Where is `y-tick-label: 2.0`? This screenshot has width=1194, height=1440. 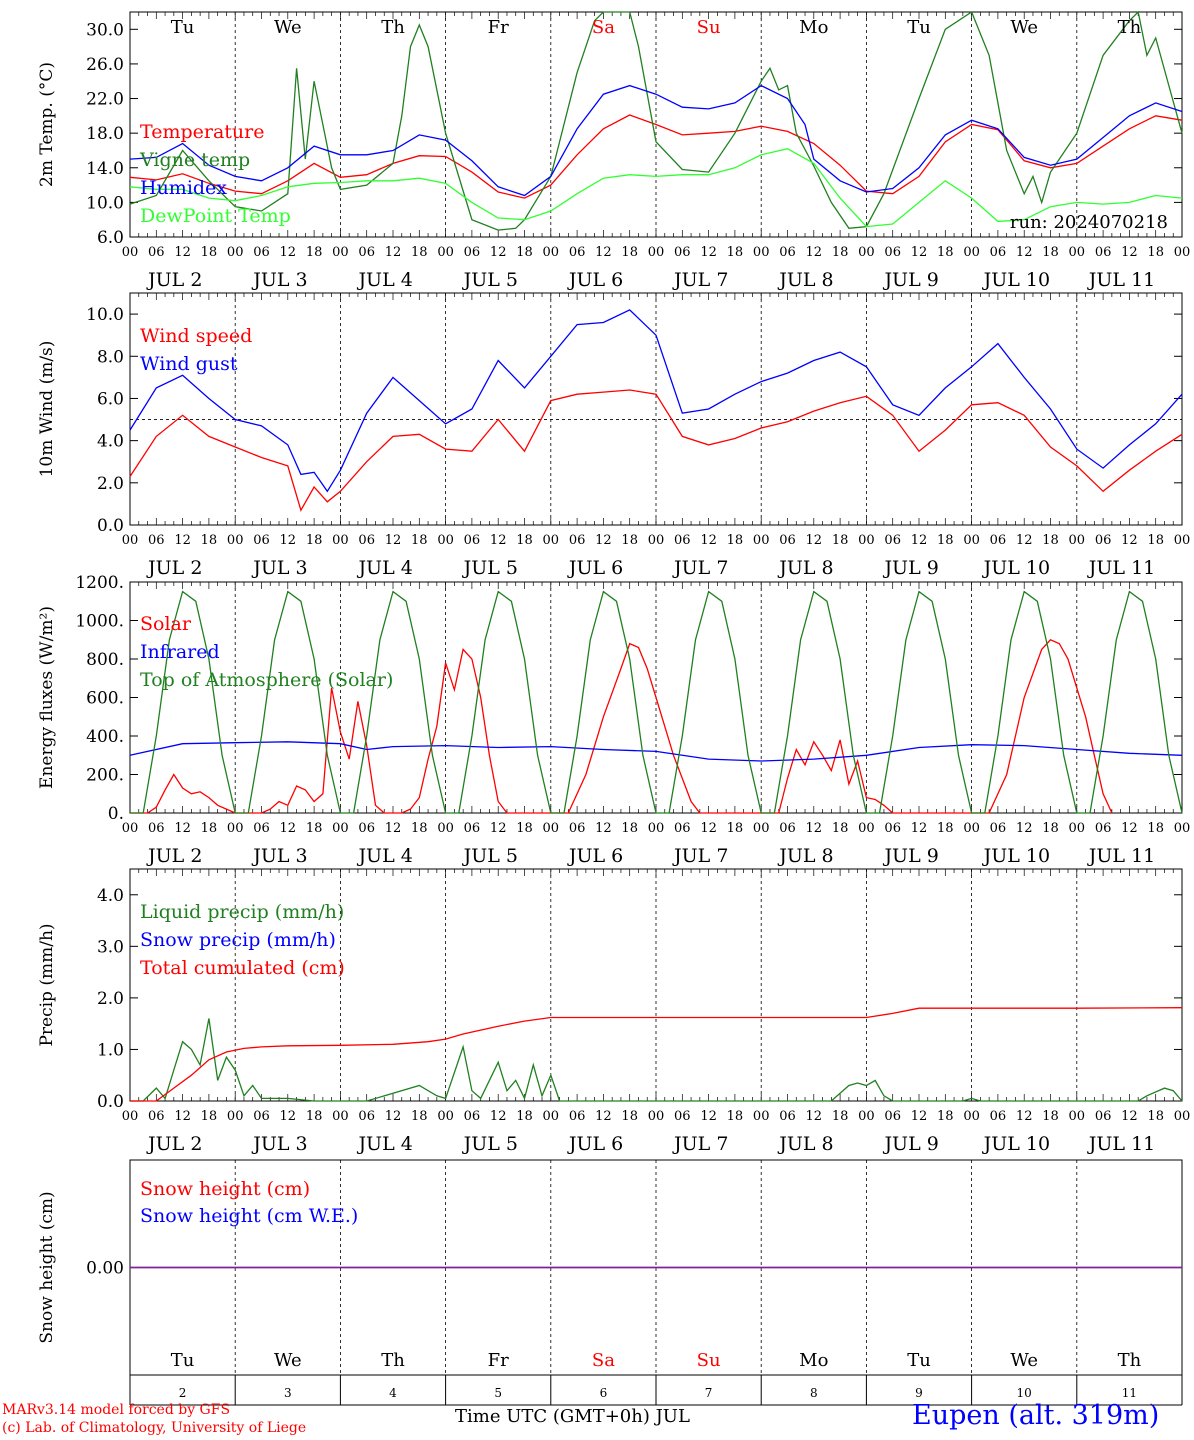
y-tick-label: 2.0 is located at coordinates (110, 999).